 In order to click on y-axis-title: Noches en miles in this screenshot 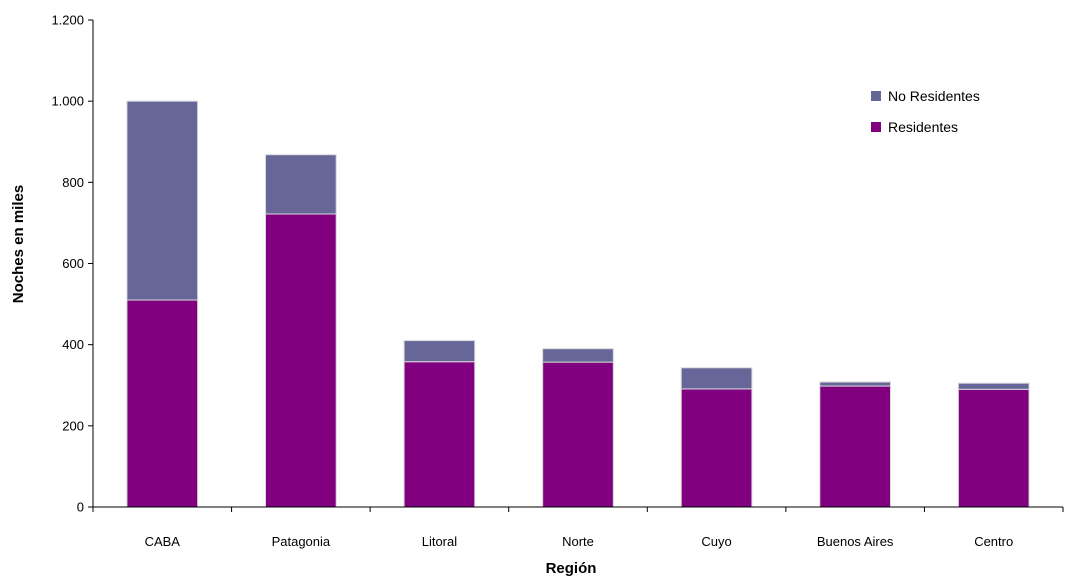, I will do `click(18, 244)`.